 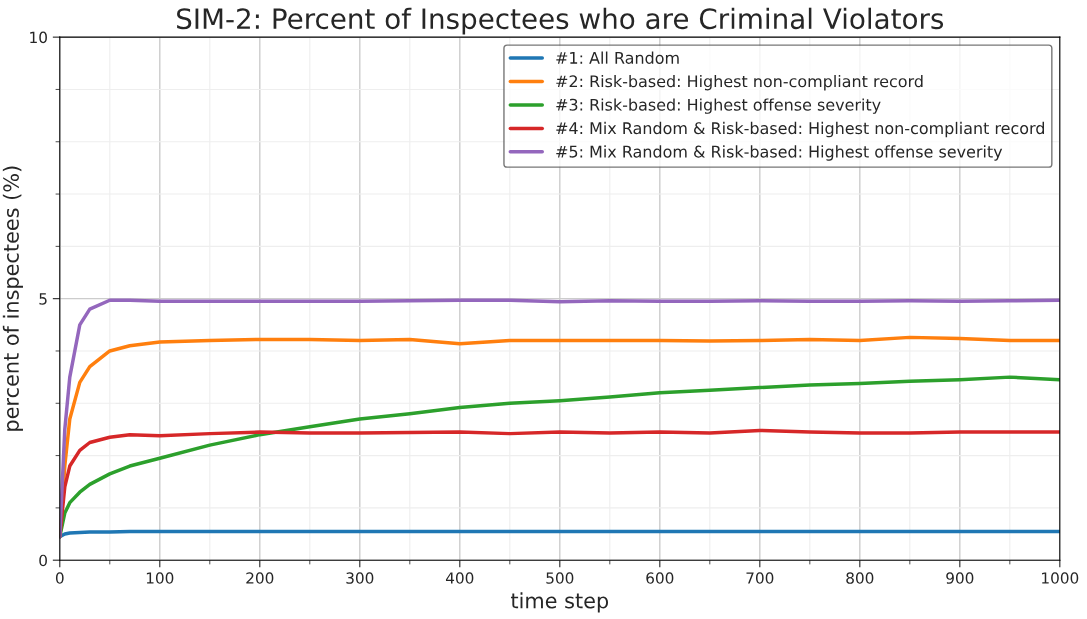 I want to click on legend-label: #1: All Random, so click(x=617, y=57).